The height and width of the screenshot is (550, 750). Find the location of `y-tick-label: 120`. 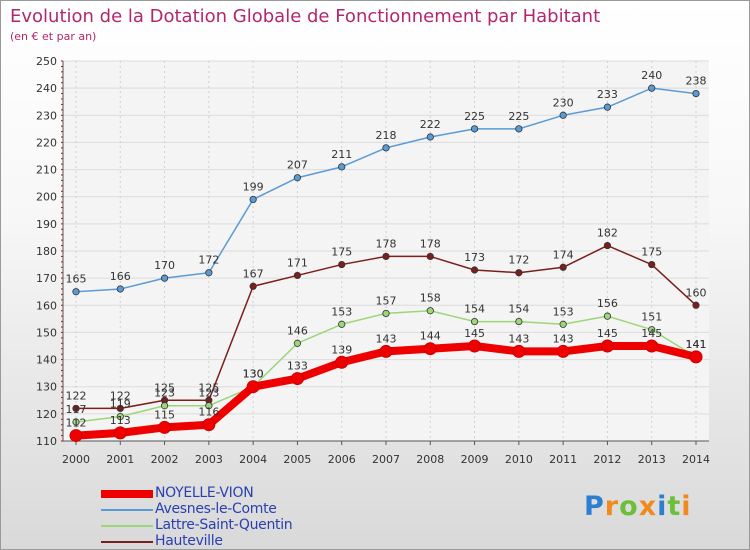

y-tick-label: 120 is located at coordinates (46, 414).